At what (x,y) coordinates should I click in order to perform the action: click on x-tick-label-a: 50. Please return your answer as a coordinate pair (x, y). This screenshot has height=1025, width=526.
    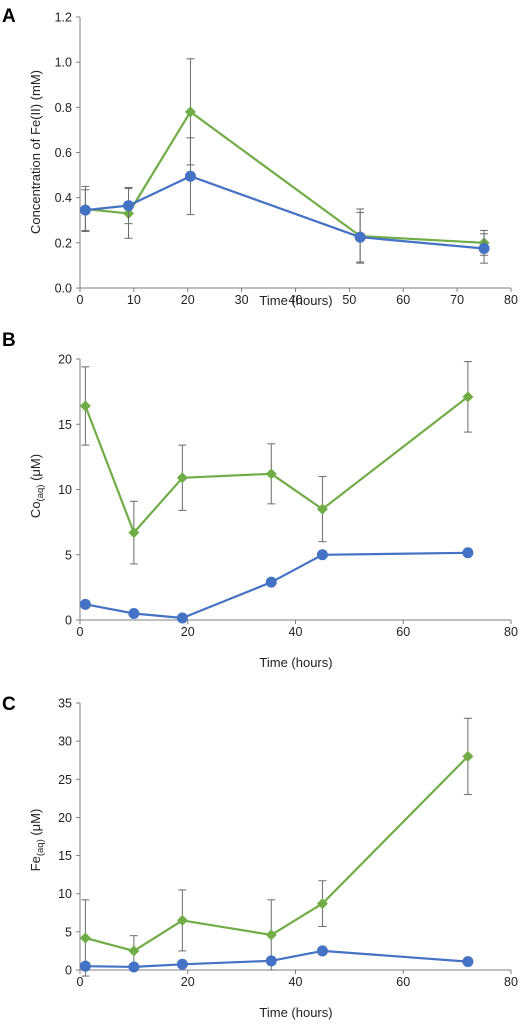
    Looking at the image, I should click on (349, 300).